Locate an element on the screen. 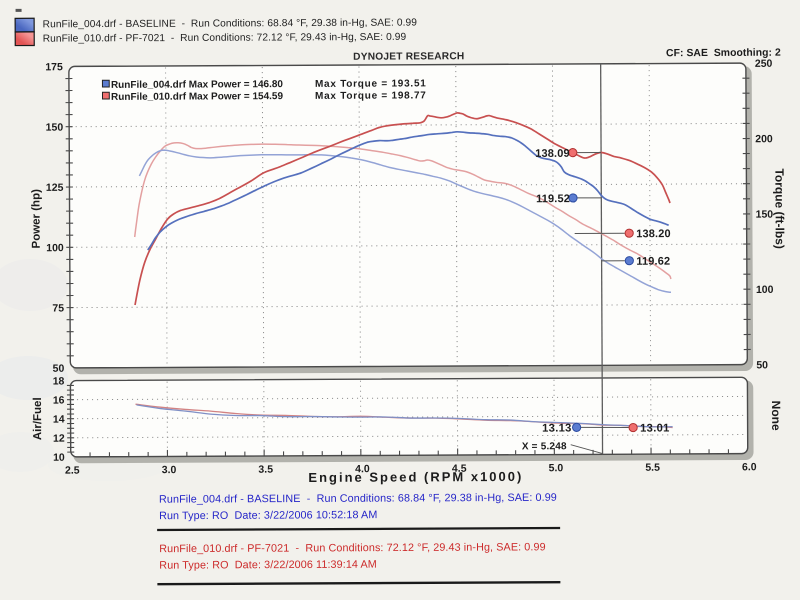 This screenshot has width=800, height=600. svg-text: 13.13 is located at coordinates (557, 428).